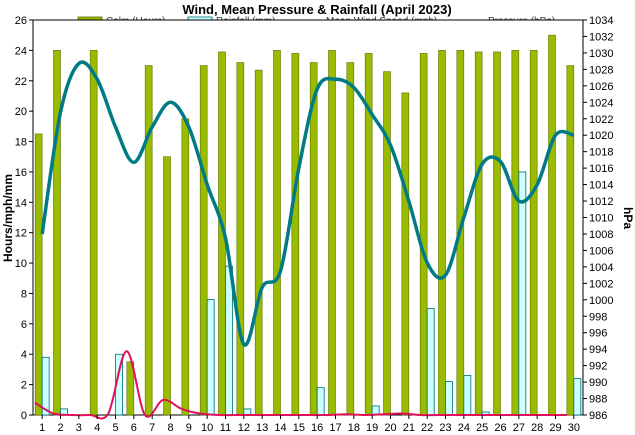 The height and width of the screenshot is (435, 635). I want to click on x-tick-label-28: 28, so click(537, 428).